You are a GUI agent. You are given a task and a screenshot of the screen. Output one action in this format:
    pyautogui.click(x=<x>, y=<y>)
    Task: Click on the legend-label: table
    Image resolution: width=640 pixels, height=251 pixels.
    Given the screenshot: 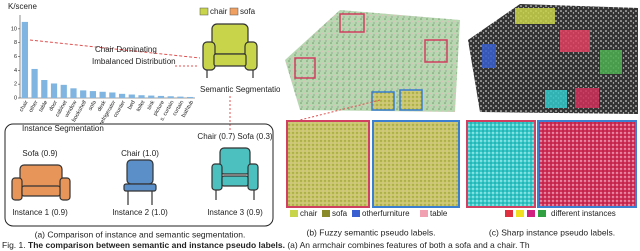 What is the action you would take?
    pyautogui.click(x=439, y=213)
    